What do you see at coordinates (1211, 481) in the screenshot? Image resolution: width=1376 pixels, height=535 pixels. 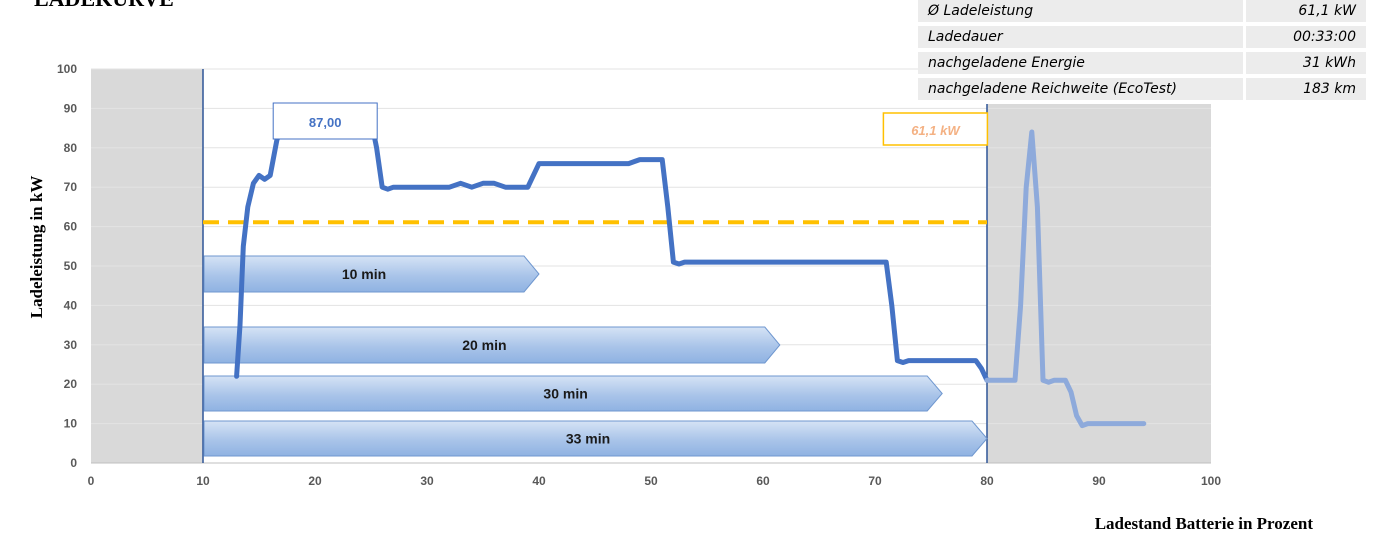 I see `x-tick-label: 100` at bounding box center [1211, 481].